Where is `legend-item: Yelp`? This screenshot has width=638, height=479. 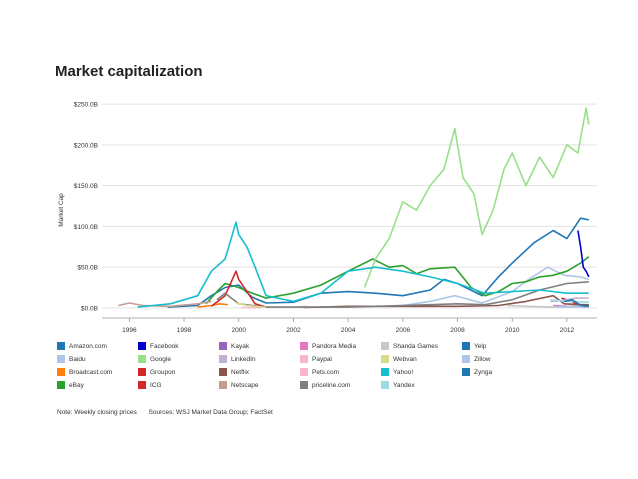 legend-item: Yelp is located at coordinates (474, 346).